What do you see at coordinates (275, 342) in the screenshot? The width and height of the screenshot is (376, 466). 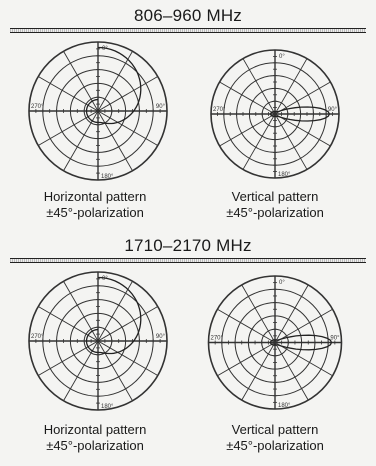 I see `polar-plot-vertical-band2: 0° 90° 180° 270°` at bounding box center [275, 342].